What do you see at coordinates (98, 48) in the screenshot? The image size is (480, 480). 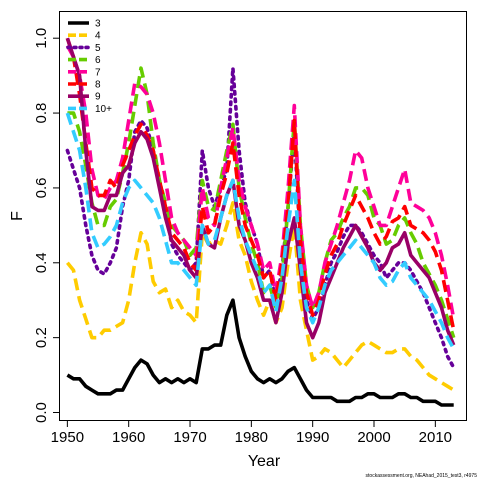 I see `legend-label-5: 5` at bounding box center [98, 48].